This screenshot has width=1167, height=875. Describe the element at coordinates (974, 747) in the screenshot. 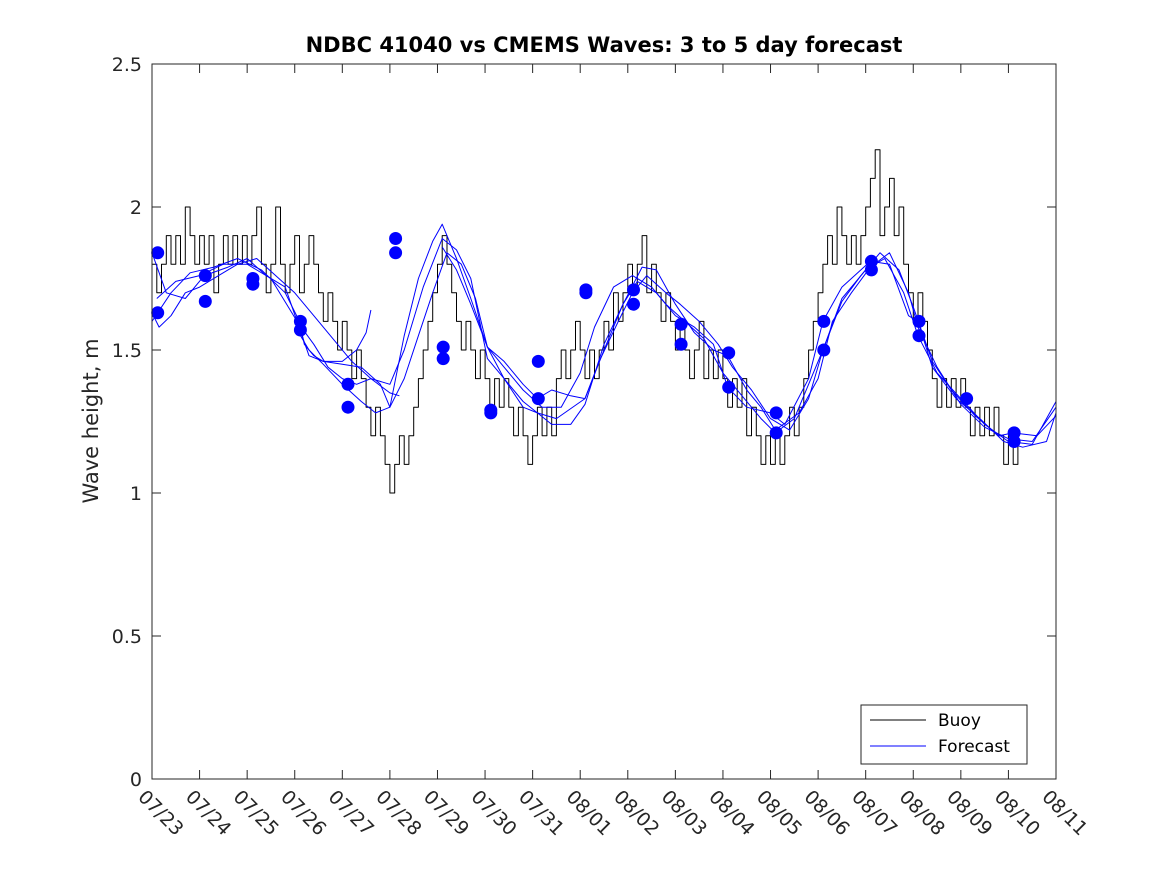

I see `legend-label-forecast: Forecast` at that location.